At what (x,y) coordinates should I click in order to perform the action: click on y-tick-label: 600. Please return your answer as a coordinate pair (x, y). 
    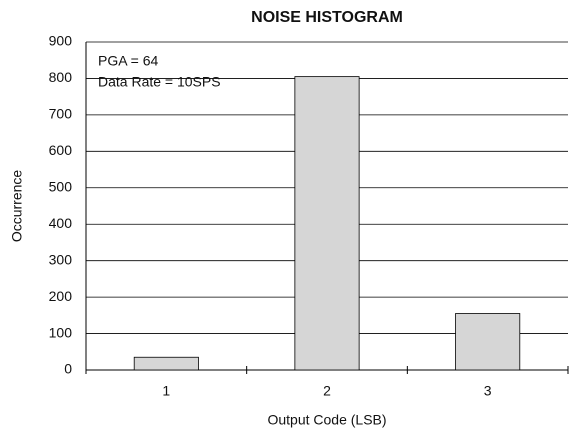
    Looking at the image, I should click on (61, 150).